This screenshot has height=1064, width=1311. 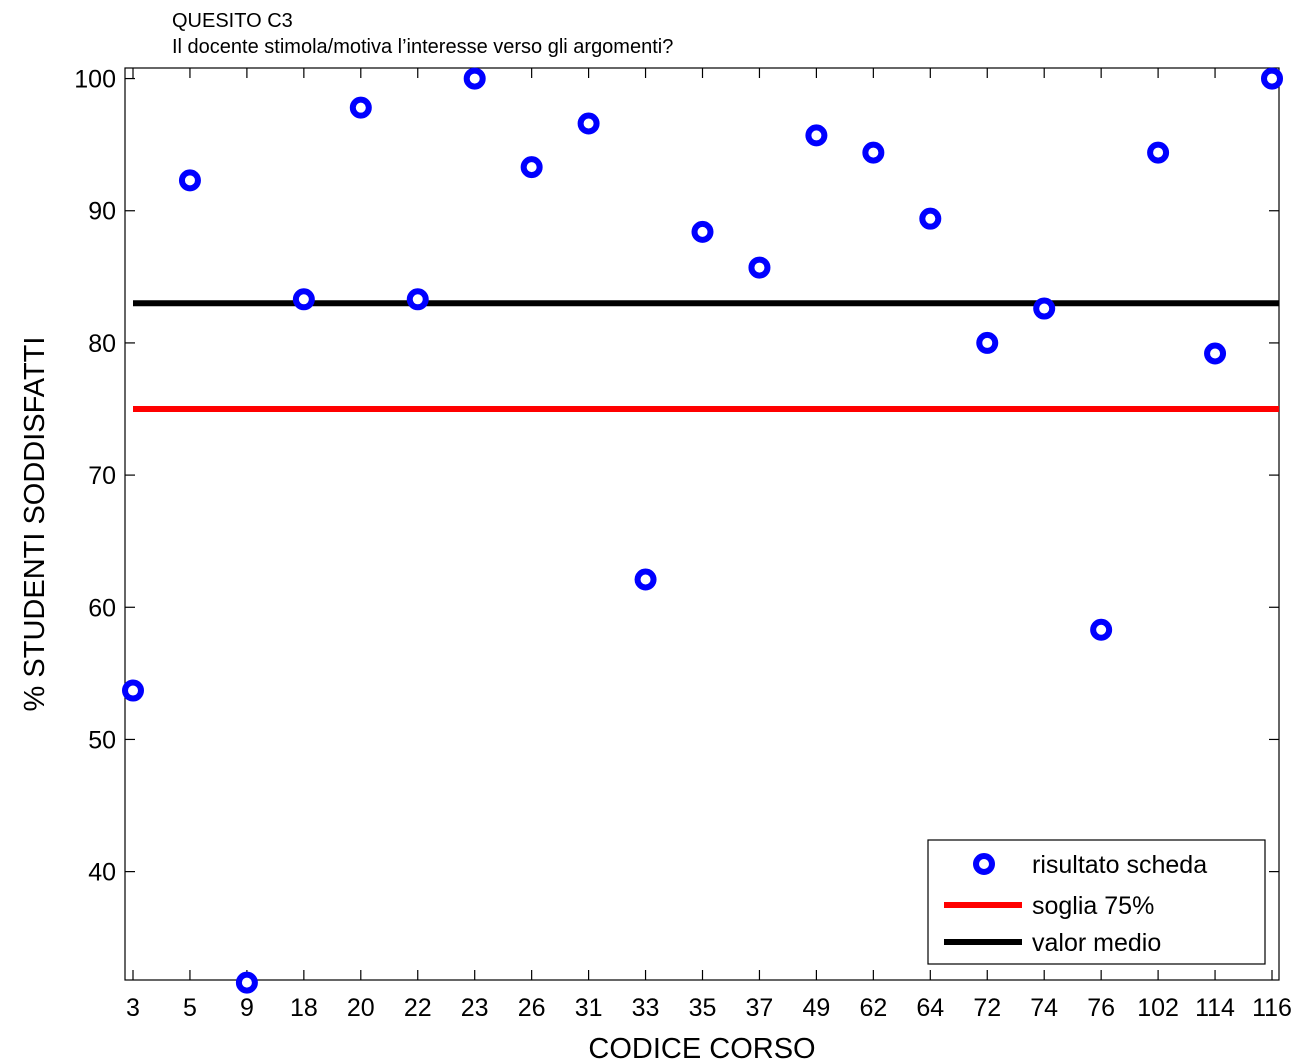 What do you see at coordinates (701, 1048) in the screenshot?
I see `x-axis-label: CODICE CORSO` at bounding box center [701, 1048].